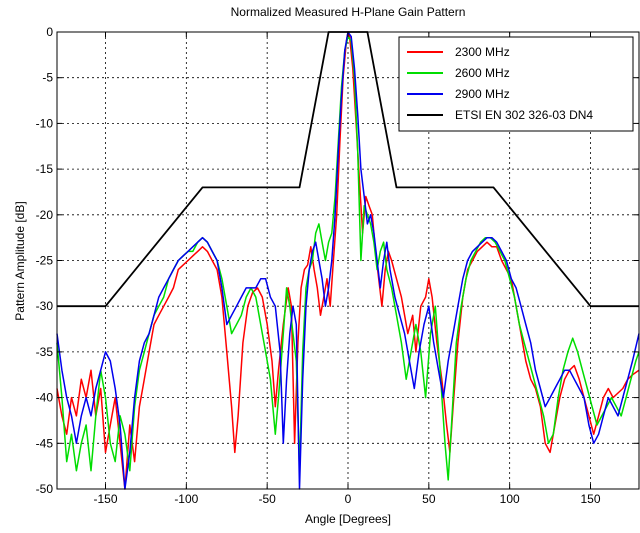  Describe the element at coordinates (348, 499) in the screenshot. I see `x-tick-label: 0` at that location.